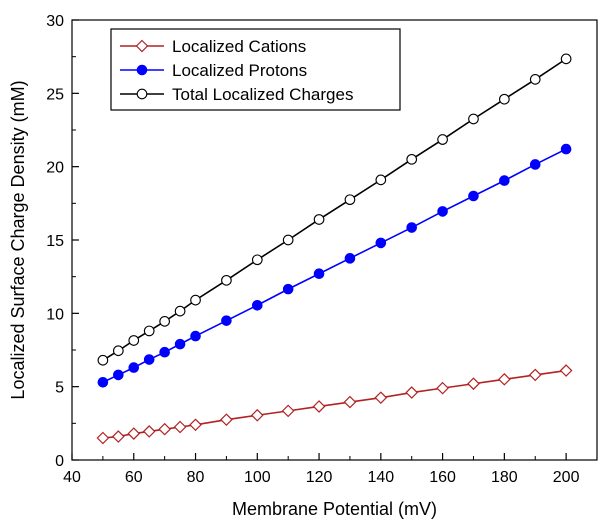 Image resolution: width=607 pixels, height=522 pixels. Describe the element at coordinates (55, 94) in the screenshot. I see `y-tick-label: 25` at that location.